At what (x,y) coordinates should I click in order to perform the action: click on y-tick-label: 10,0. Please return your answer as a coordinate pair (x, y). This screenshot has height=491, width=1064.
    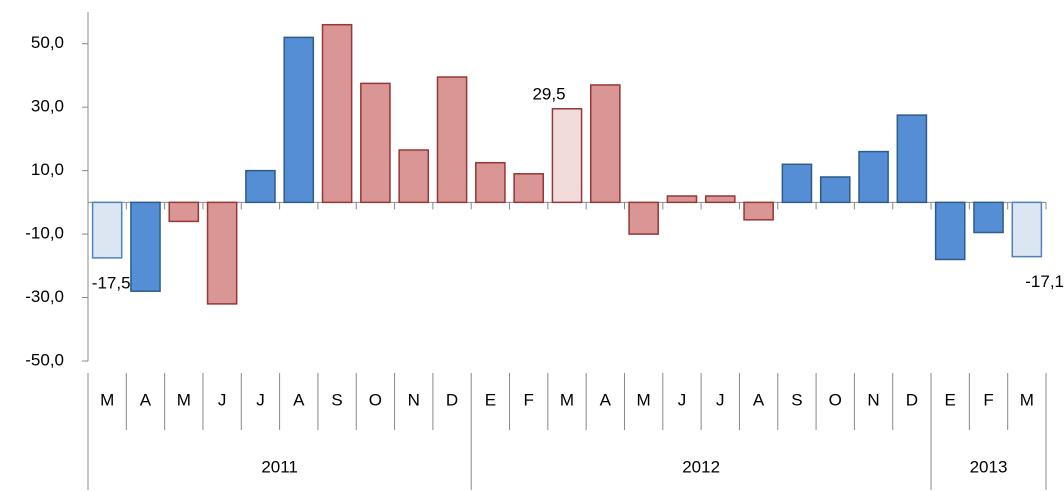
    Looking at the image, I should click on (47, 169).